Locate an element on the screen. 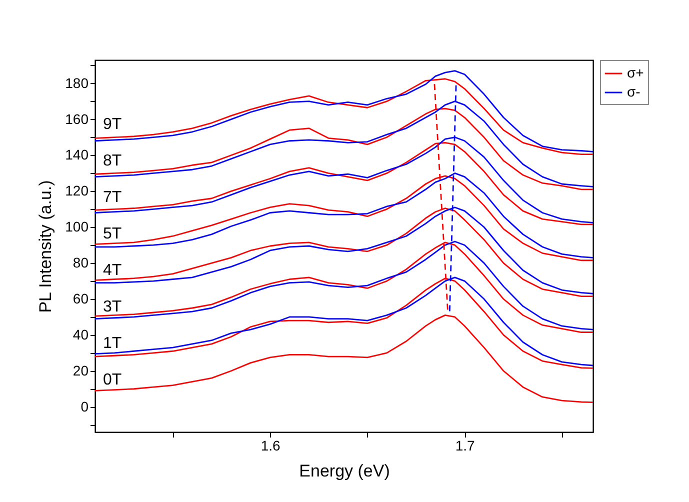 The width and height of the screenshot is (689, 502). y-tick-label: 80 is located at coordinates (80, 262).